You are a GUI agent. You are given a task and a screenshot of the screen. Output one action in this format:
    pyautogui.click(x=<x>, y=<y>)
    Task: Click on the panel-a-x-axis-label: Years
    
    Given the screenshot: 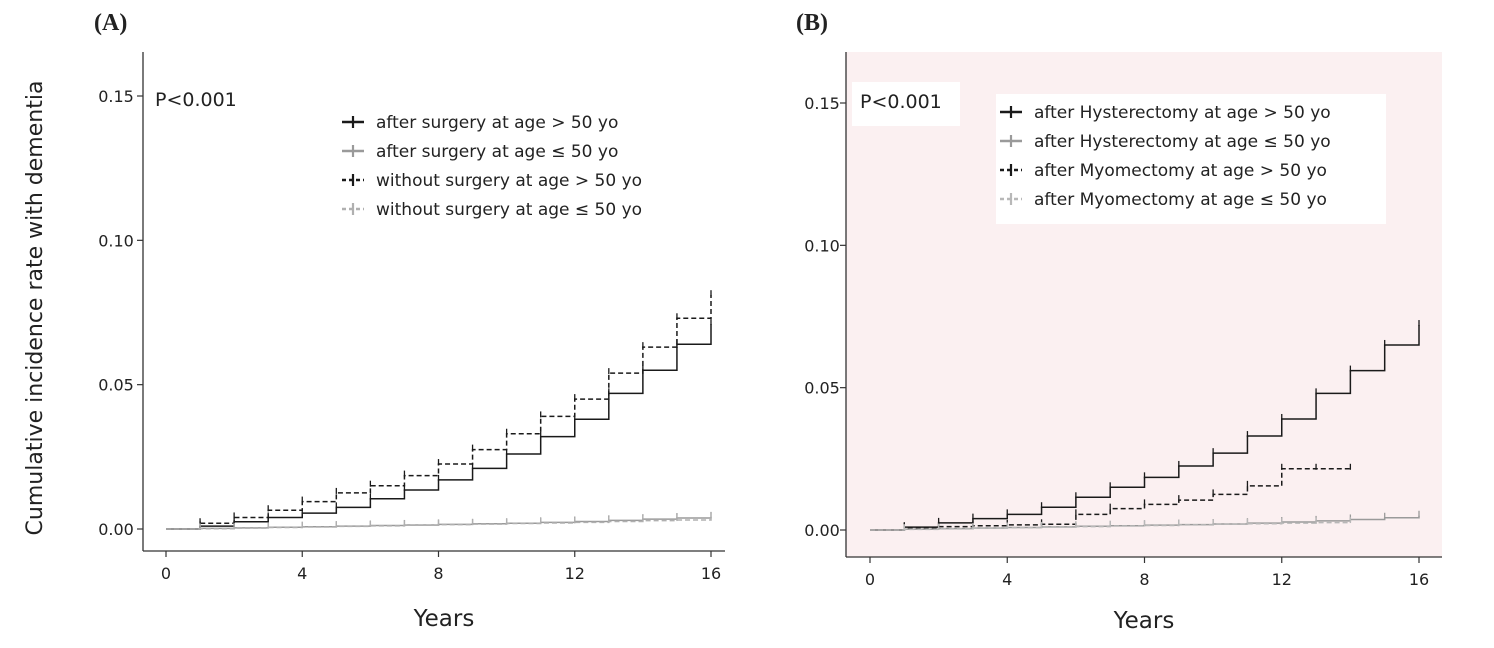 What is the action you would take?
    pyautogui.click(x=444, y=619)
    